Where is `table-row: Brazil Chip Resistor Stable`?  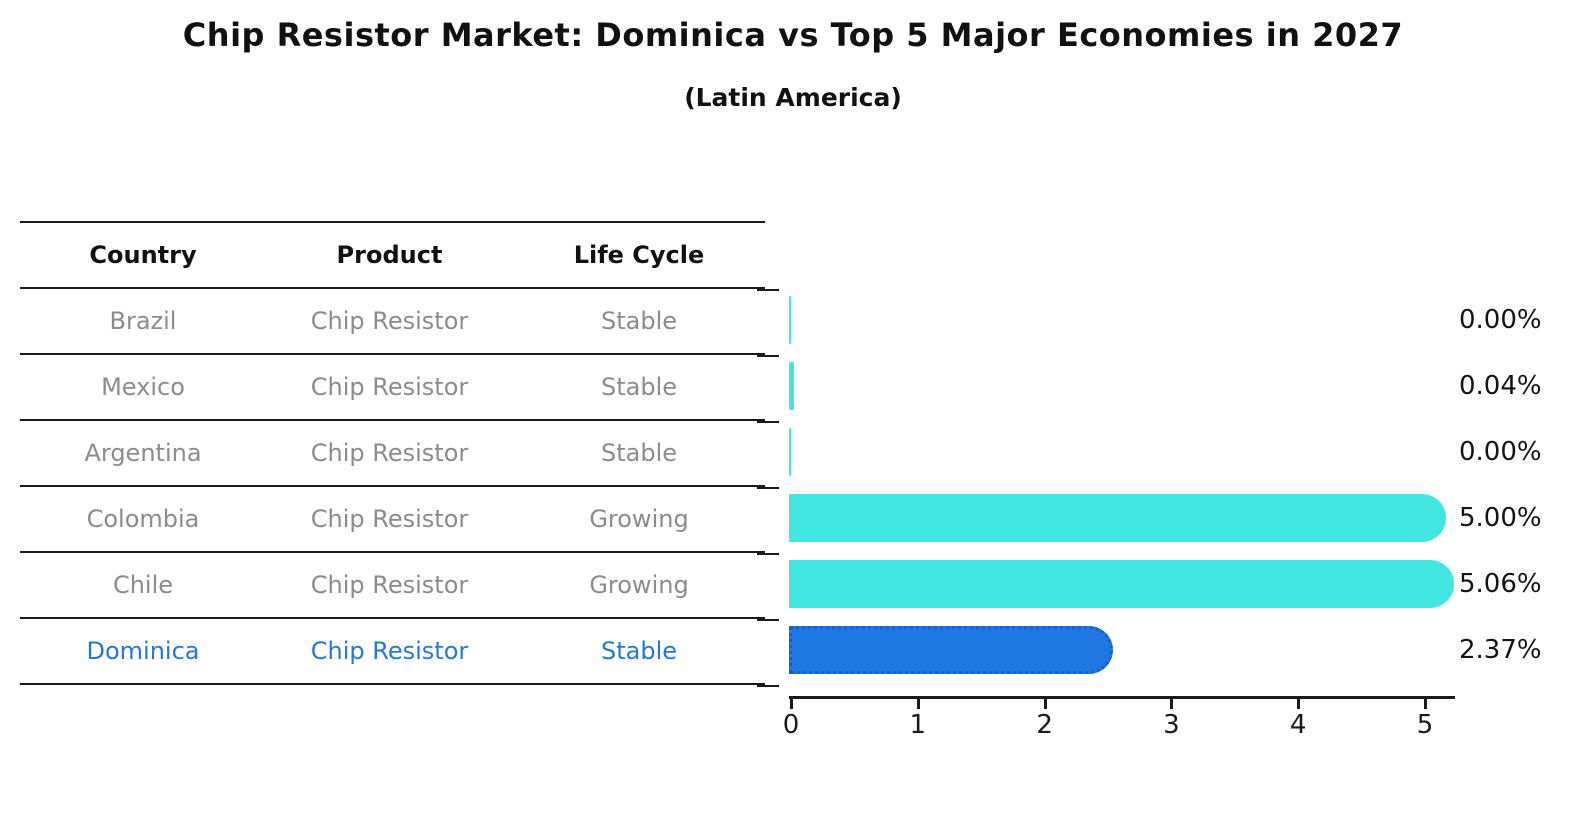
table-row: Brazil Chip Resistor Stable is located at coordinates (392, 322).